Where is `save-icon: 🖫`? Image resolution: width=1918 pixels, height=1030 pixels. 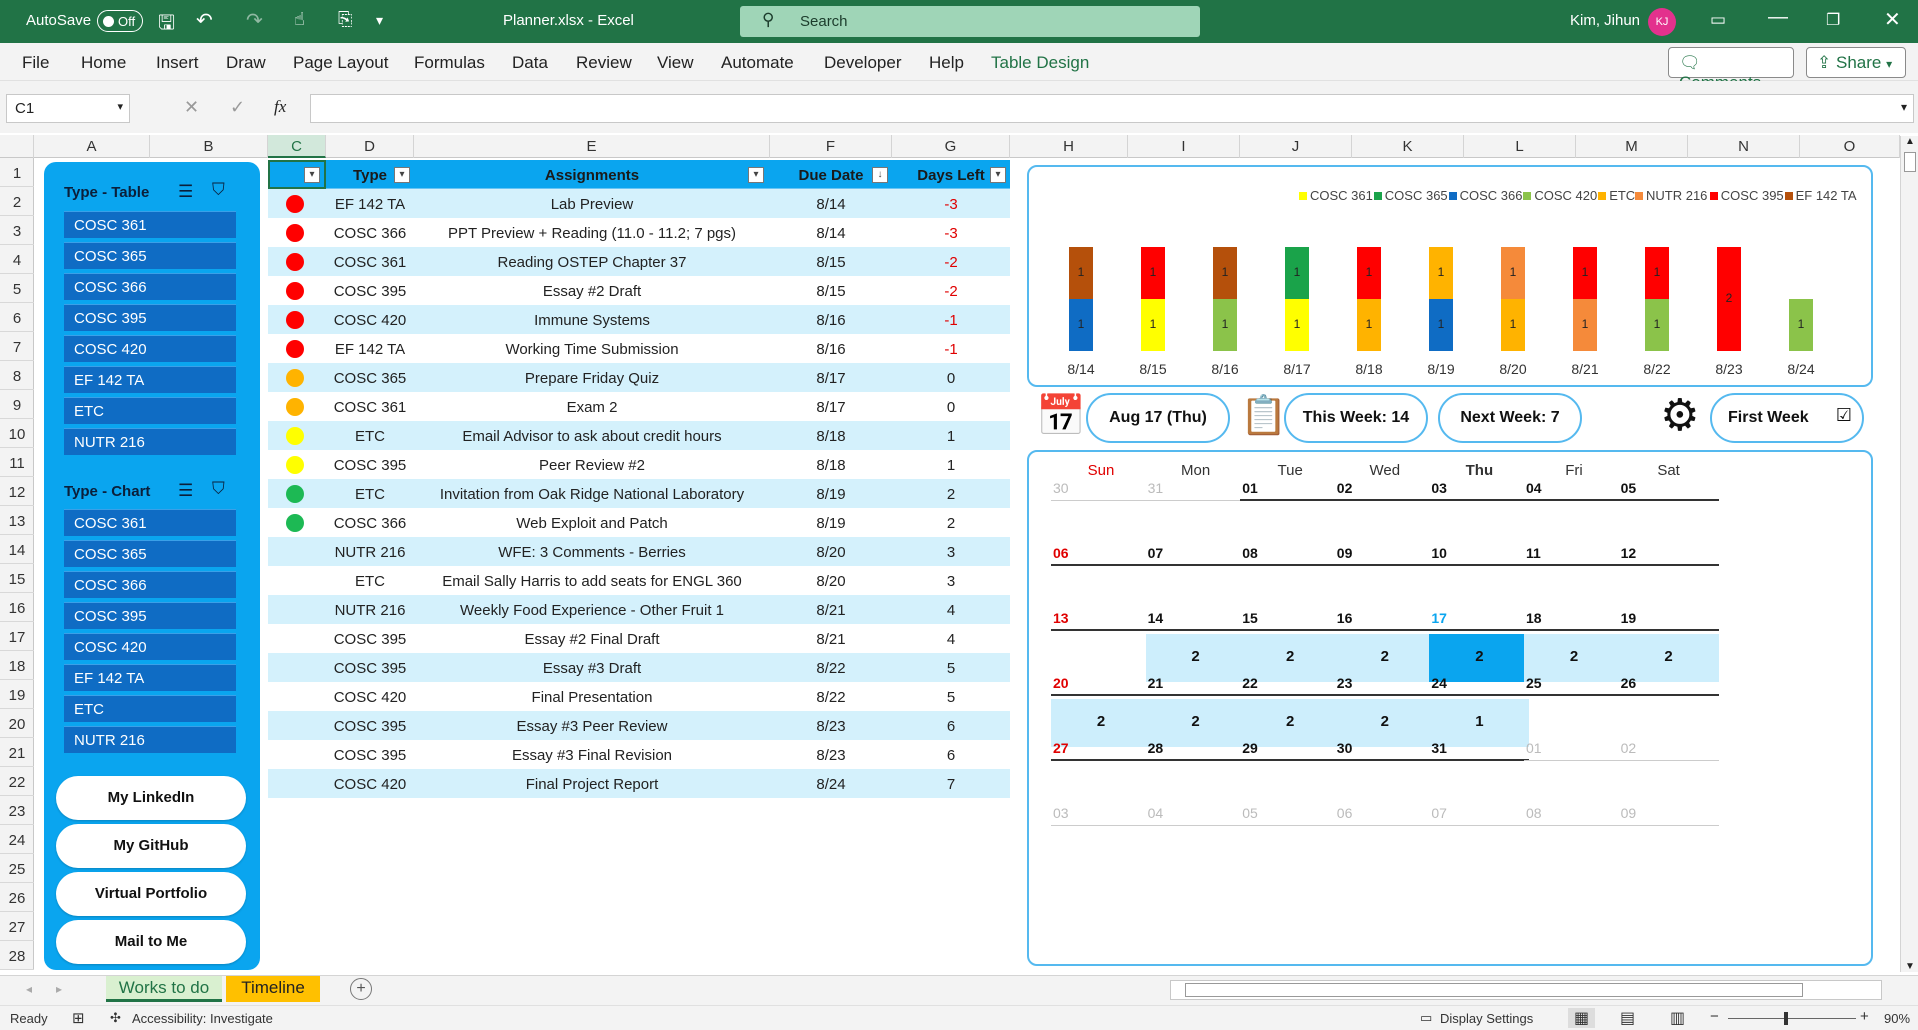 save-icon: 🖫 is located at coordinates (167, 23).